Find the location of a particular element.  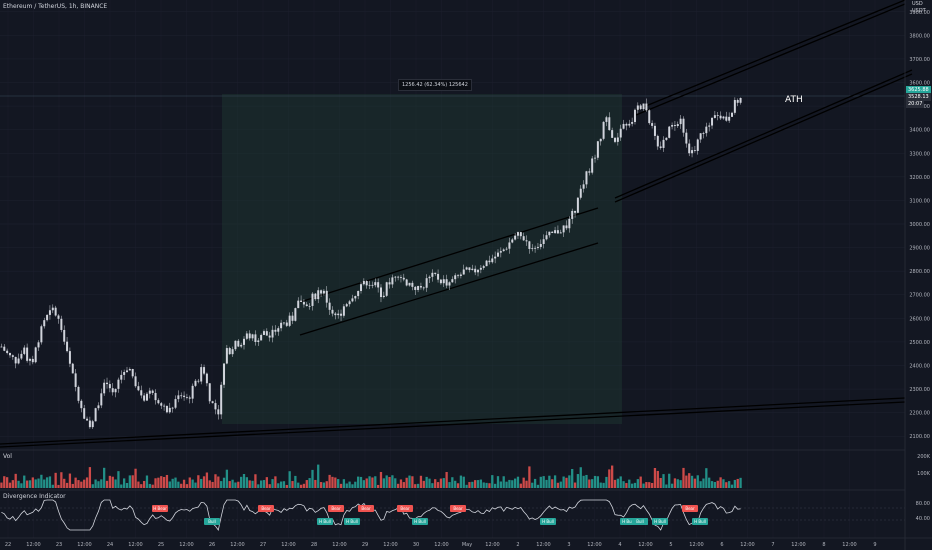

top-channel-upper is located at coordinates (770, 55).